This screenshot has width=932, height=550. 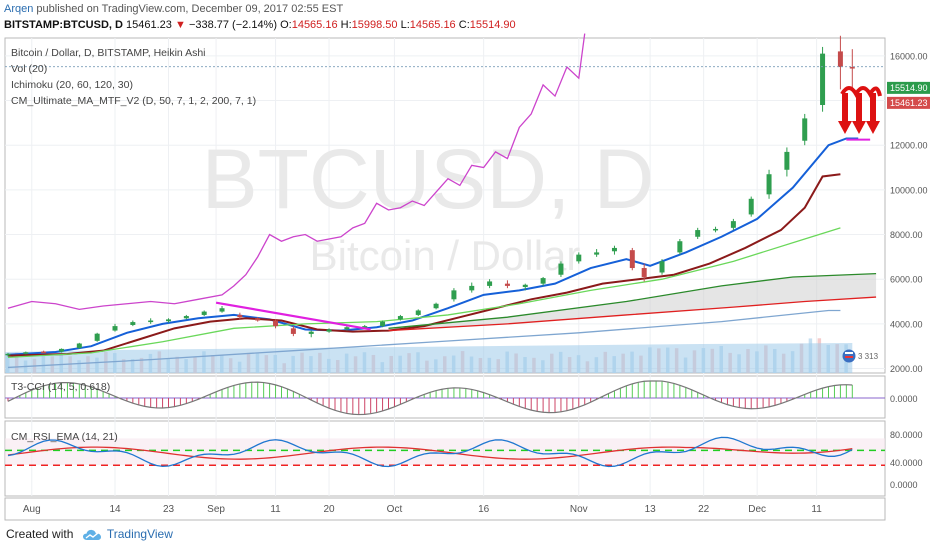 I want to click on time-tick-label: 20, so click(x=329, y=509).